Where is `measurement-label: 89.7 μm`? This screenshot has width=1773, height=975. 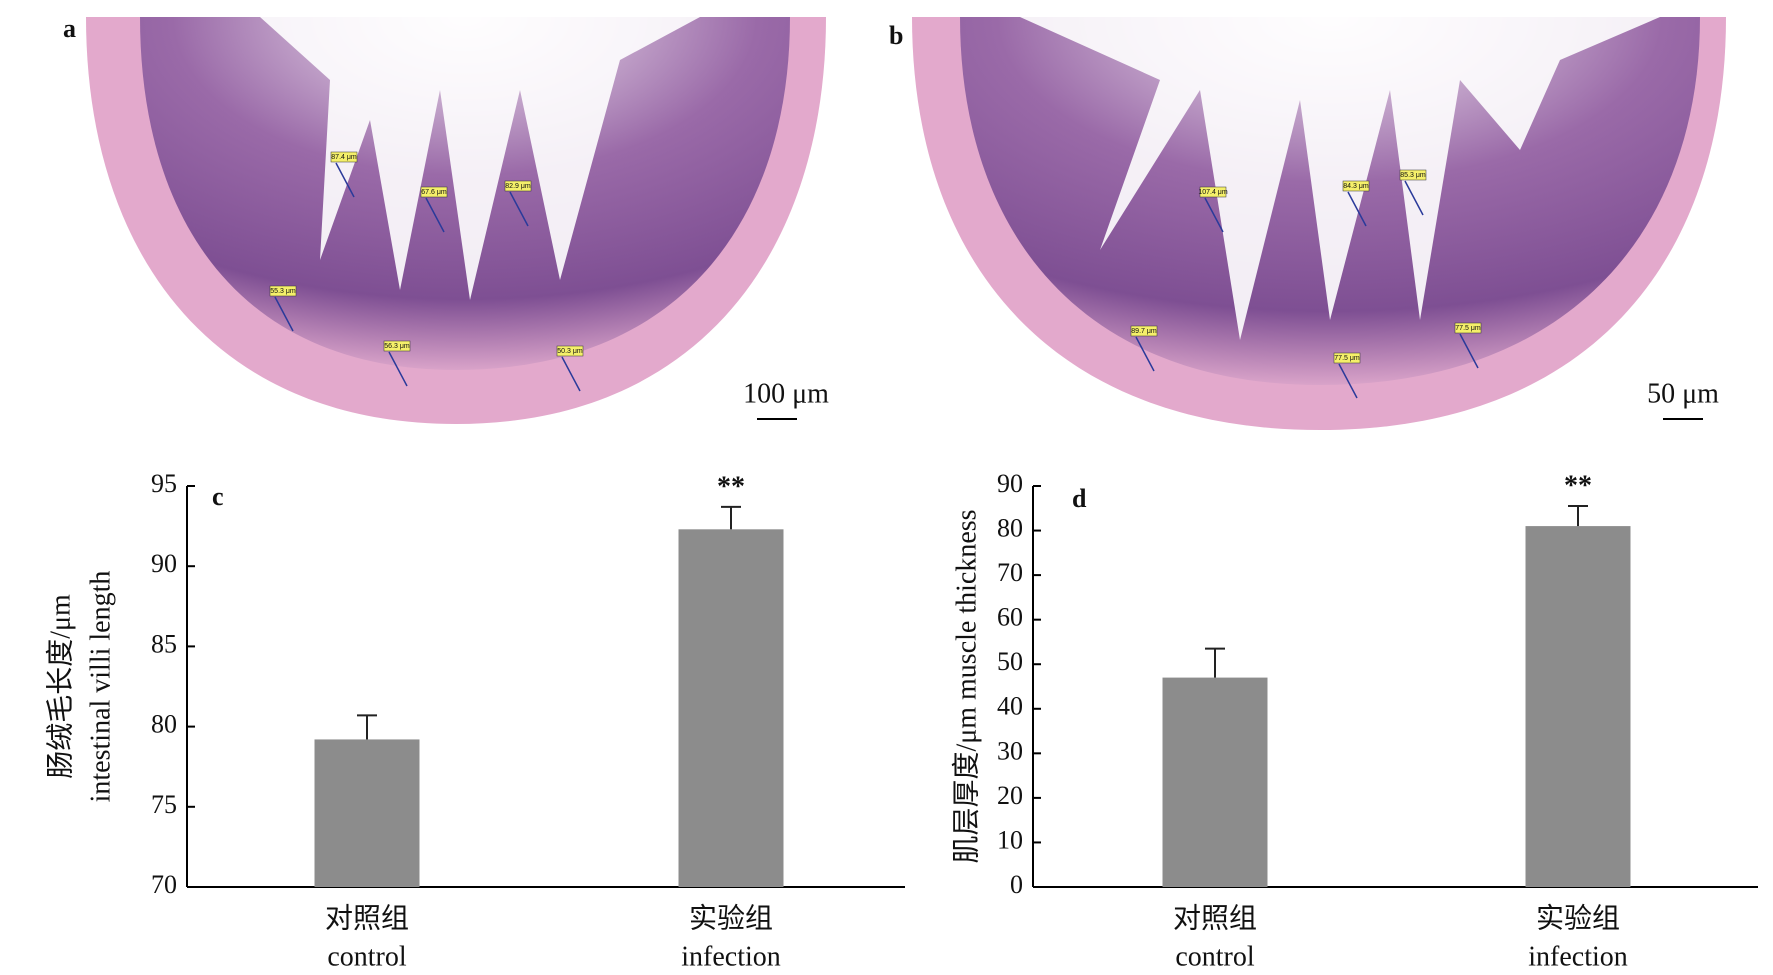
measurement-label: 89.7 μm is located at coordinates (1144, 331).